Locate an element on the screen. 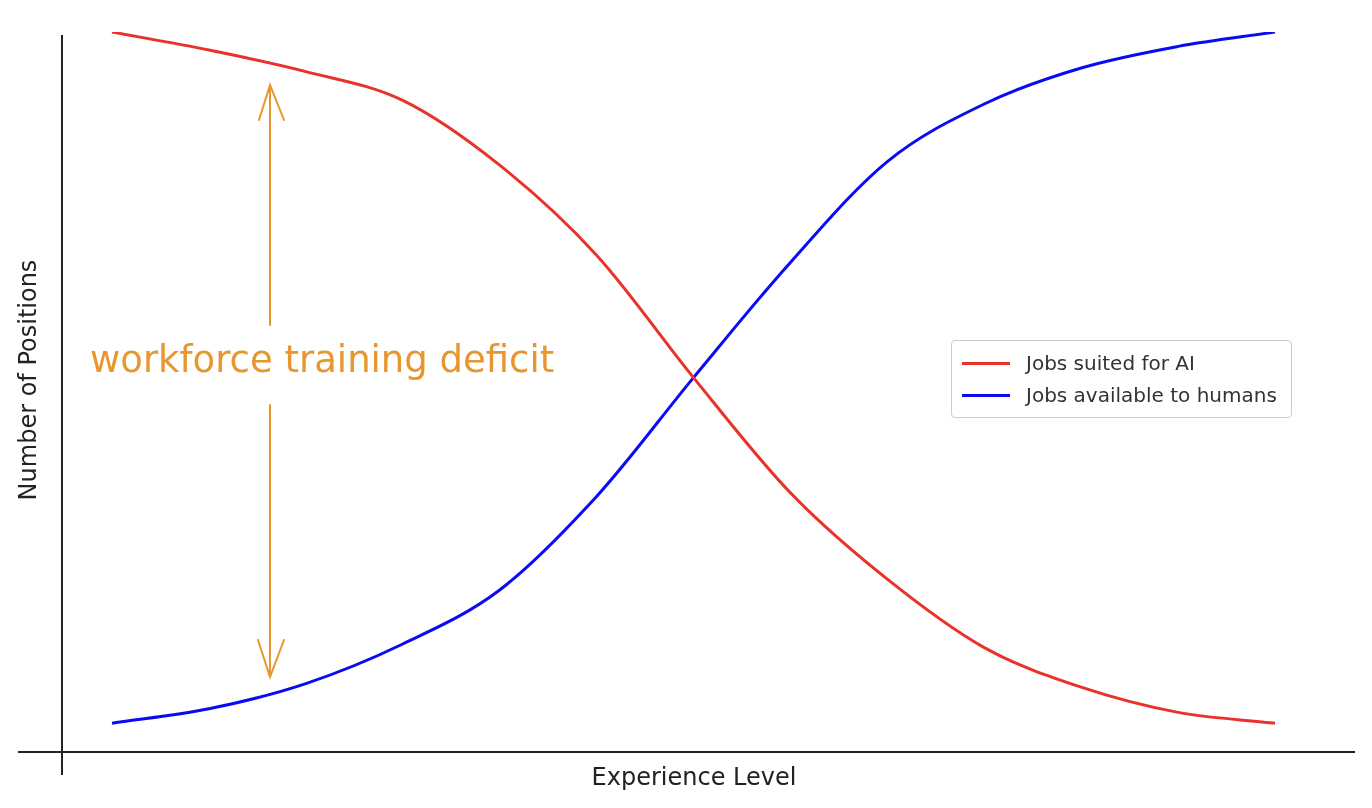 The image size is (1372, 808). legend-label: Jobs available to humans is located at coordinates (1151, 395).